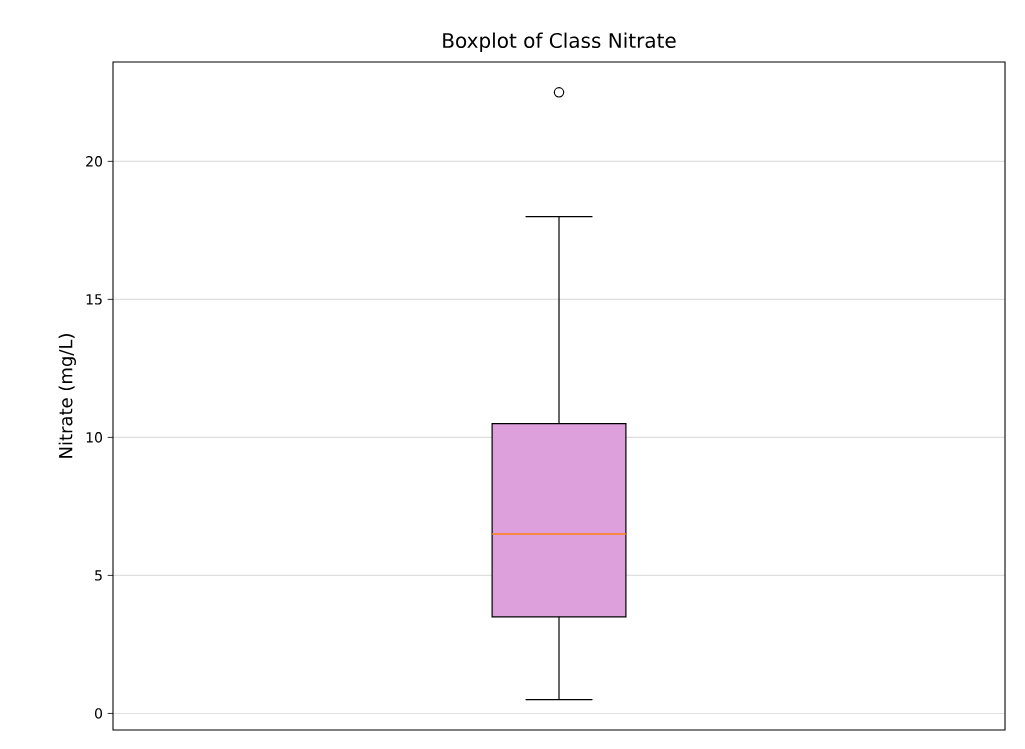 The height and width of the screenshot is (749, 1025). I want to click on y-tick-label: 20, so click(94, 161).